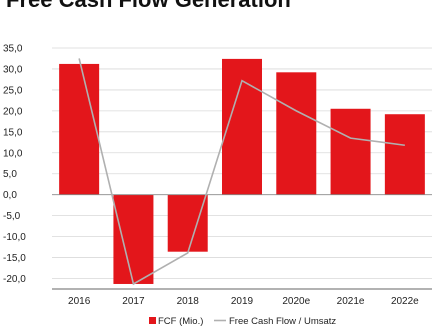  I want to click on y-tick-label: 35,0, so click(13, 49).